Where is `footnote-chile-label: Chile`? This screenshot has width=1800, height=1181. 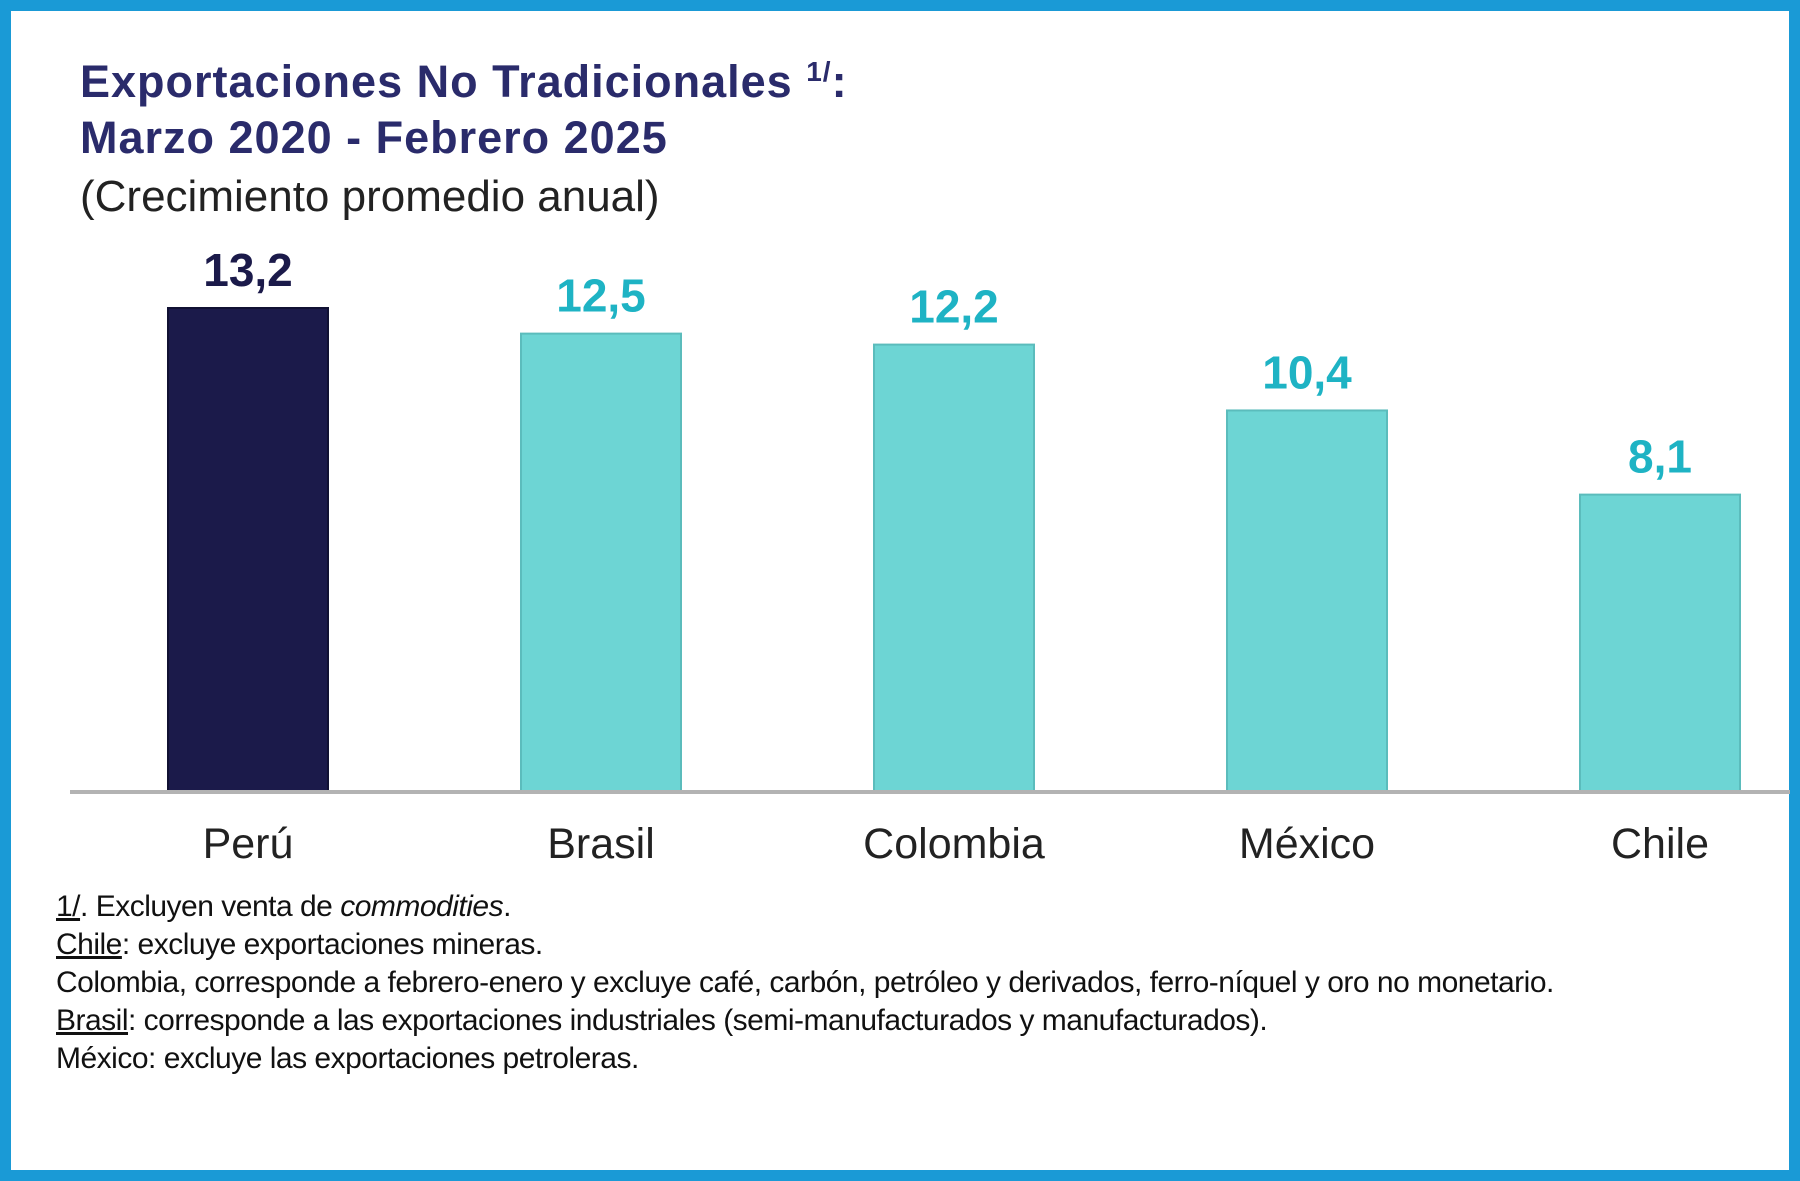 footnote-chile-label: Chile is located at coordinates (89, 944).